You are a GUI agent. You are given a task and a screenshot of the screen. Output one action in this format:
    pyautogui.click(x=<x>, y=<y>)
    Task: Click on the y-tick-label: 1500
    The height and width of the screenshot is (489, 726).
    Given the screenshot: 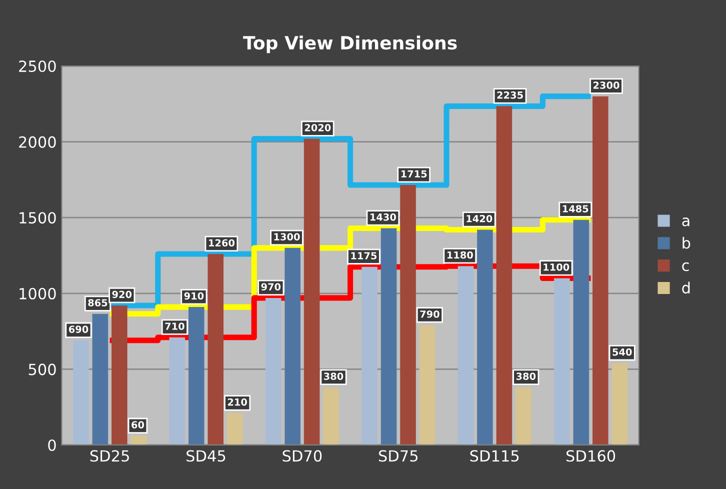 What is the action you would take?
    pyautogui.click(x=38, y=218)
    